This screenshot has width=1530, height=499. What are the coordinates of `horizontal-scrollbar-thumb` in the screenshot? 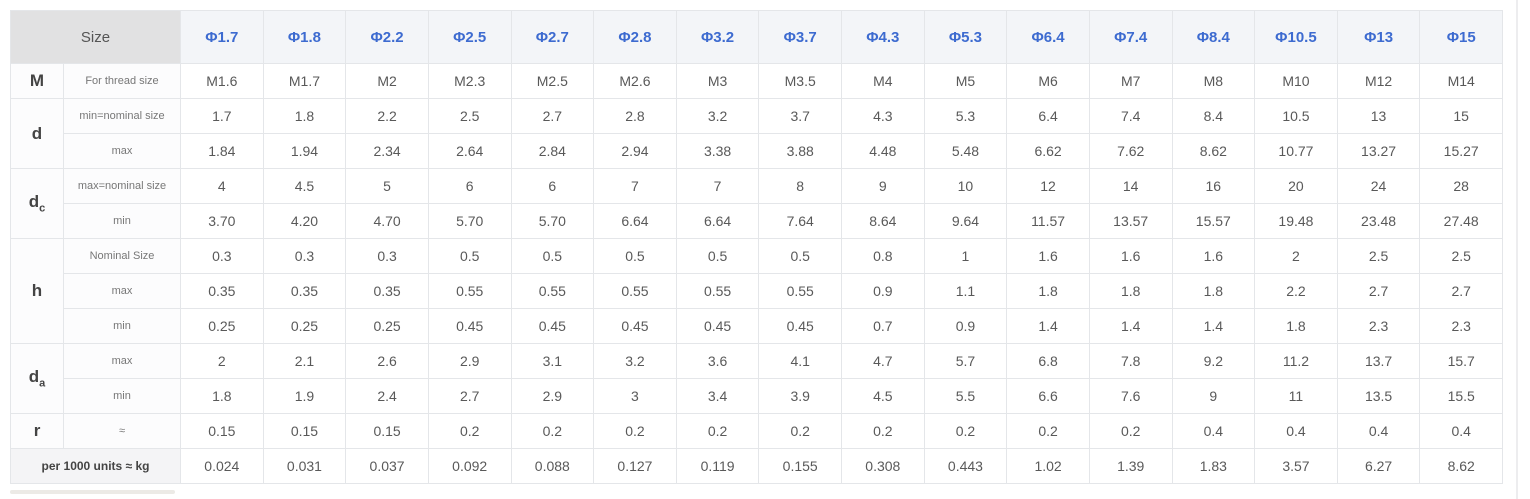 It's located at (92, 492).